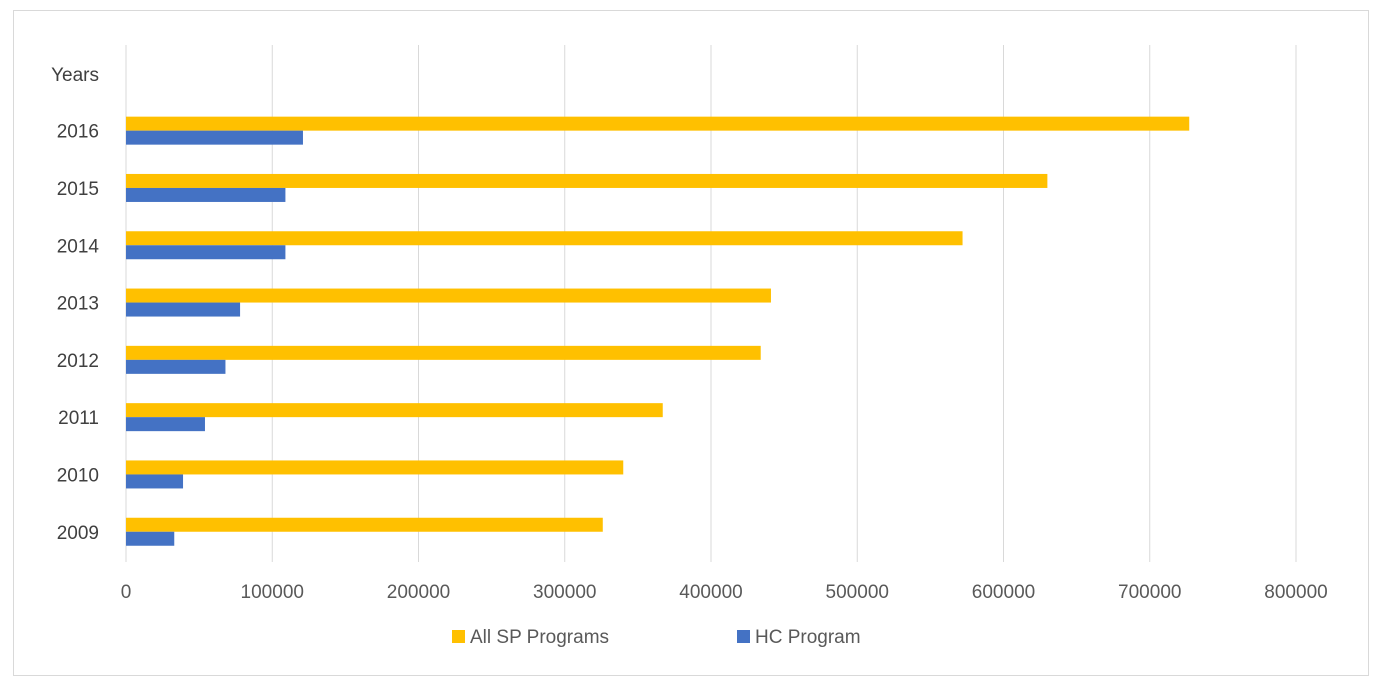  What do you see at coordinates (418, 592) in the screenshot?
I see `x-tick-label: 200000` at bounding box center [418, 592].